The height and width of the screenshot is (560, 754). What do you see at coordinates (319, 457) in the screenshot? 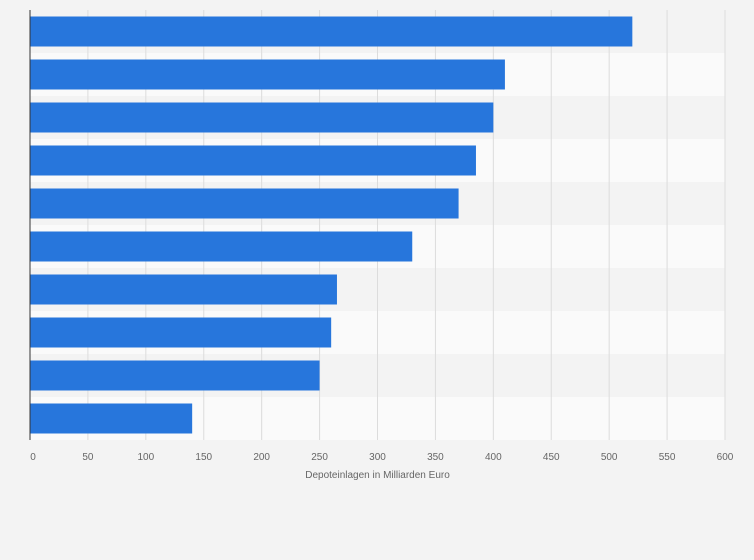
I see `x-tick-label: 250` at bounding box center [319, 457].